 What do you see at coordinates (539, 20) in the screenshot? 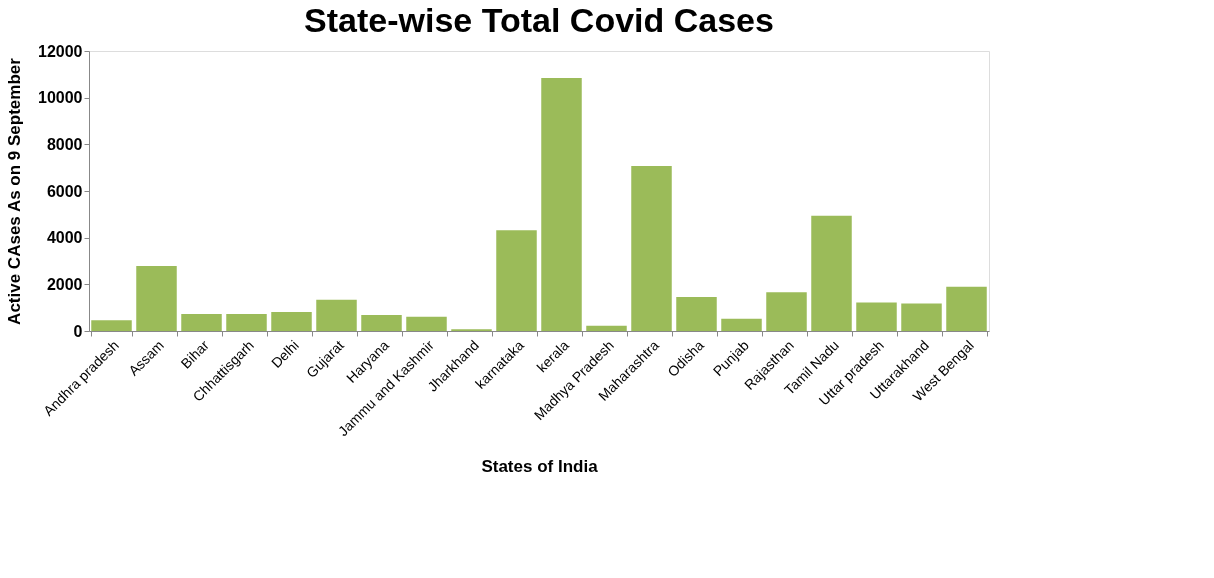
I see `chart-title: State-wise Total Covid Cases` at bounding box center [539, 20].